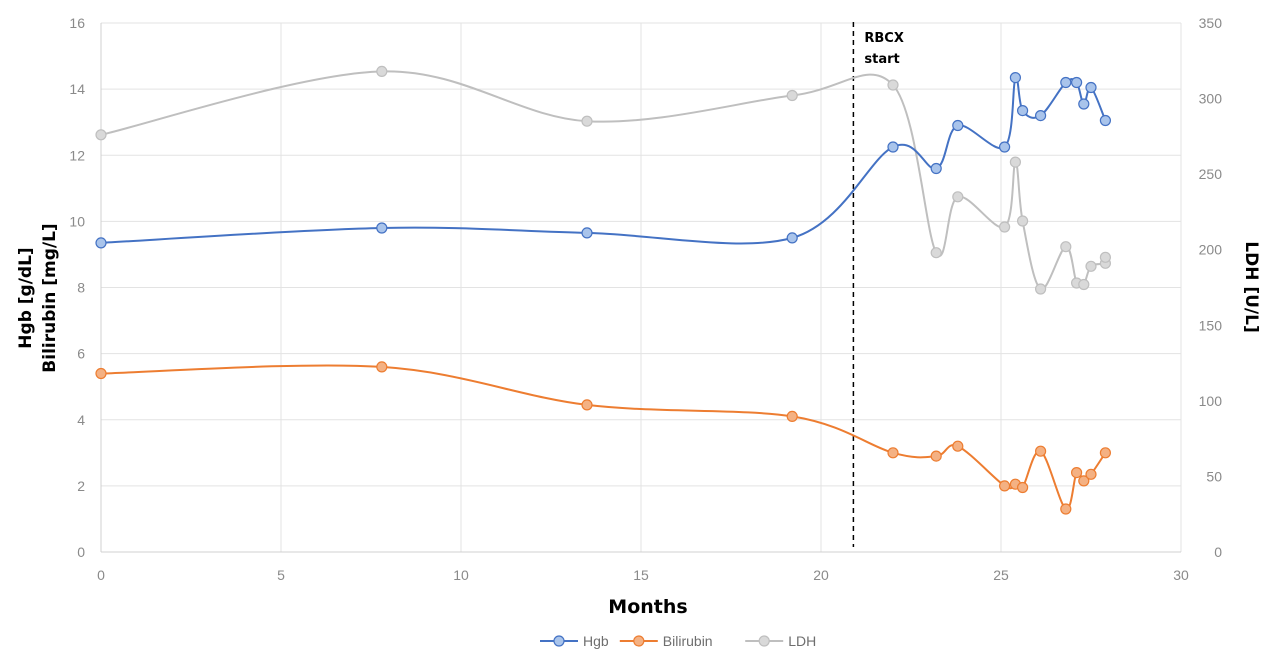 Image resolution: width=1280 pixels, height=661 pixels. Describe the element at coordinates (81, 486) in the screenshot. I see `left-y-tick-label: 2` at that location.